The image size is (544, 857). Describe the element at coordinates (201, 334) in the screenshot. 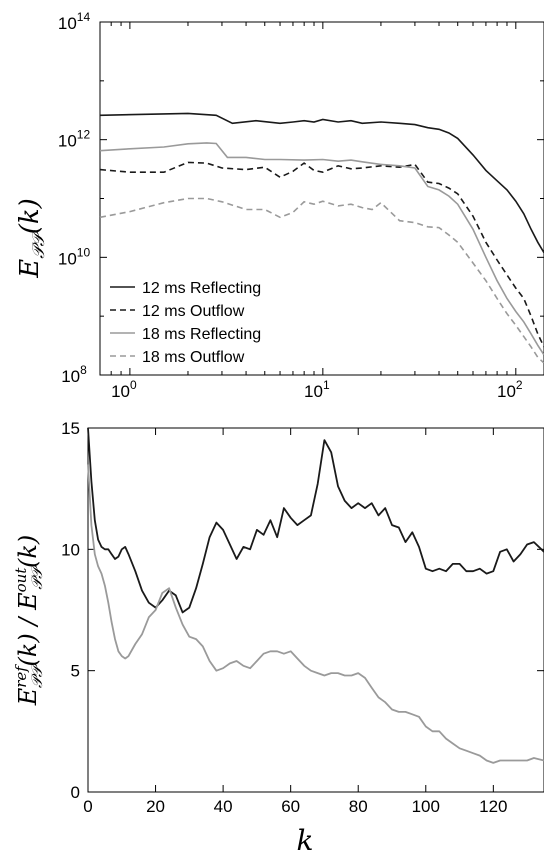

I see `legend-label: 18 ms Reflecting` at that location.